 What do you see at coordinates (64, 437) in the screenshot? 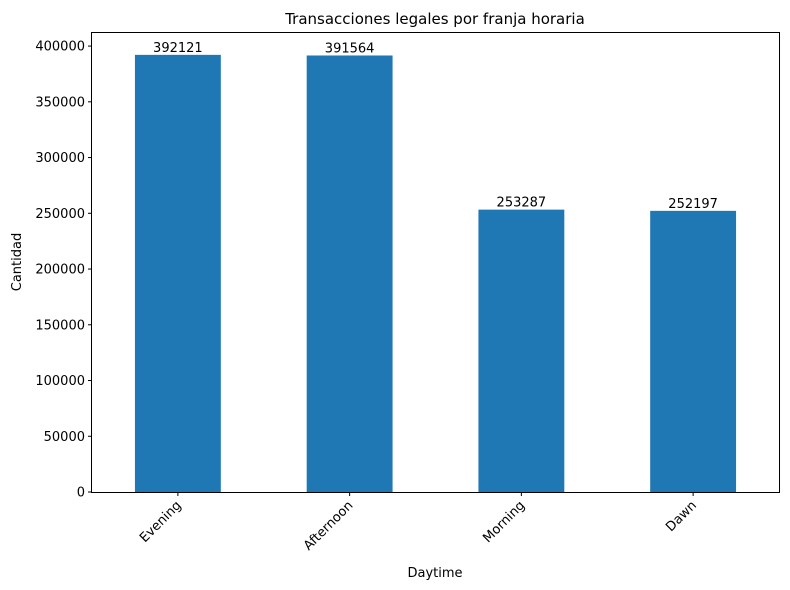
I see `y-tick-label: 50000` at bounding box center [64, 437].